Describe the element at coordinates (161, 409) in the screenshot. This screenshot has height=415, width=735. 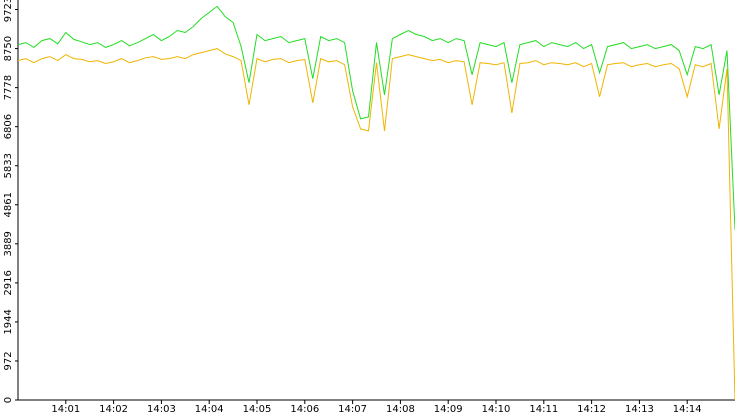
I see `x-tick-label: 14:03` at that location.